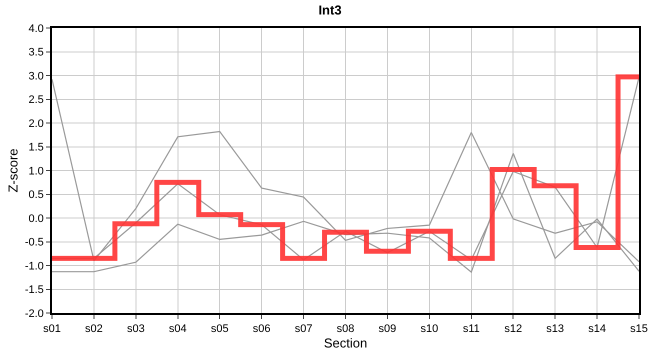 Image resolution: width=660 pixels, height=360 pixels. I want to click on y-tick-label: 2.5, so click(36, 100).